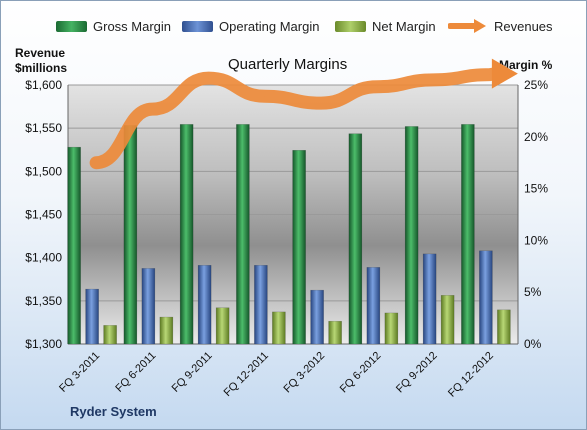 This screenshot has width=587, height=430. Describe the element at coordinates (192, 372) in the screenshot. I see `x-tick-label: FQ 9-2011` at that location.